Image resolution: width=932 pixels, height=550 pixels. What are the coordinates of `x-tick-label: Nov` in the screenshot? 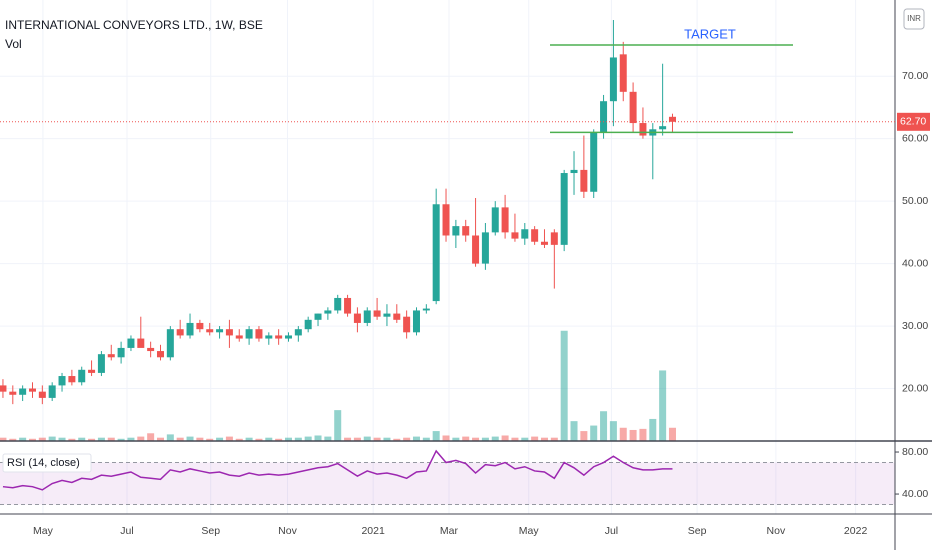 It's located at (776, 531).